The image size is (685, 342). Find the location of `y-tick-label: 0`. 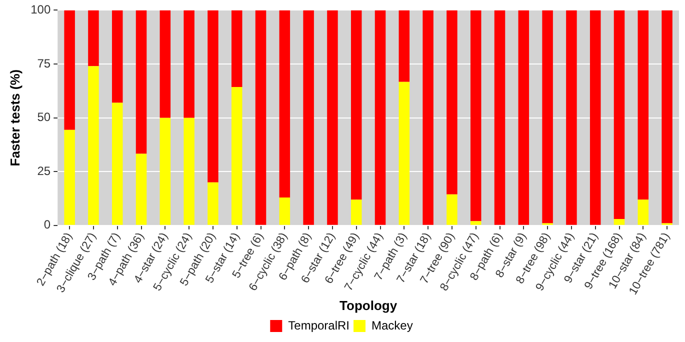

y-tick-label: 0 is located at coordinates (47, 225).